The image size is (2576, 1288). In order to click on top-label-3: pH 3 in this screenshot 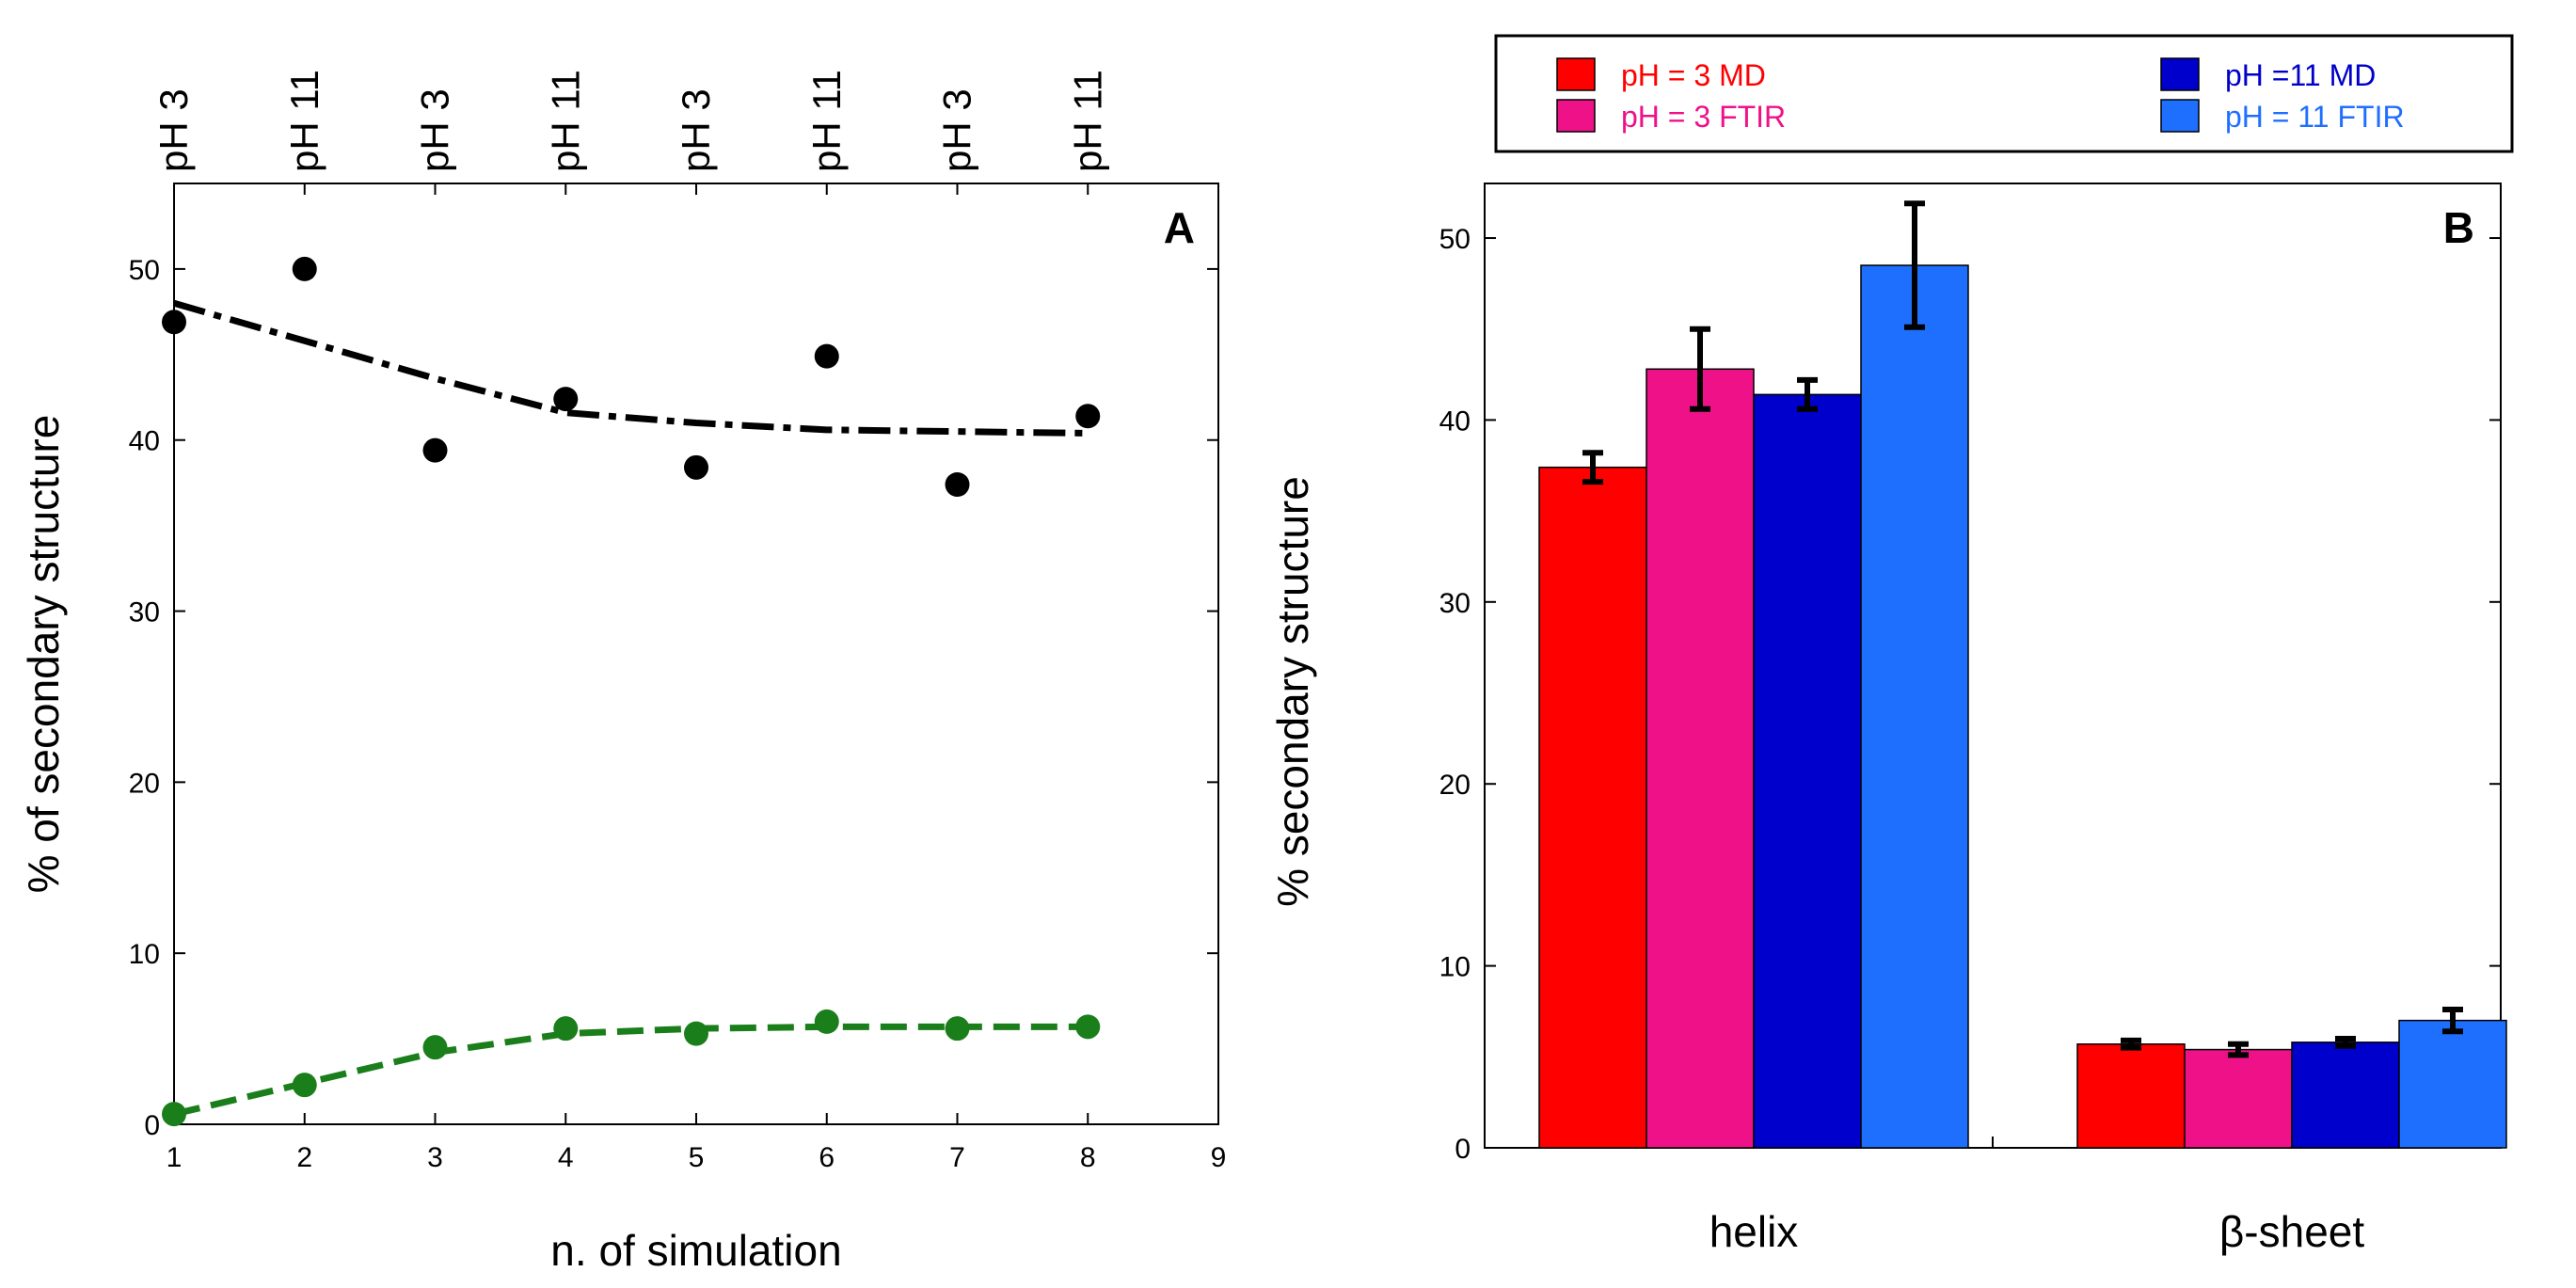, I will do `click(435, 130)`.